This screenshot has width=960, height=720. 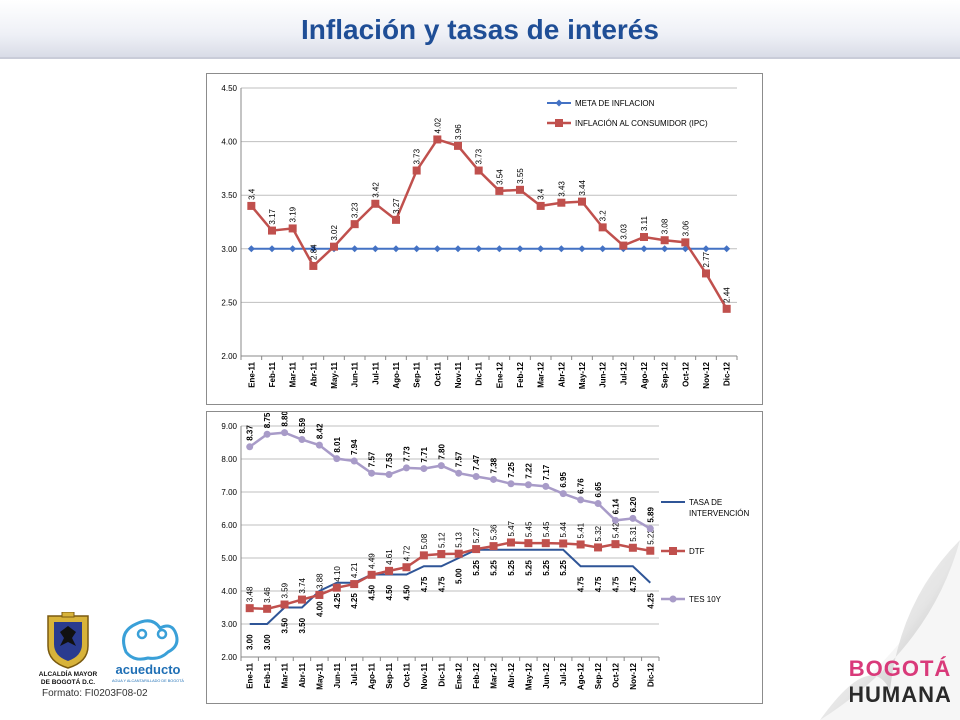 I want to click on data-label-tes: 7.22, so click(x=528, y=471).